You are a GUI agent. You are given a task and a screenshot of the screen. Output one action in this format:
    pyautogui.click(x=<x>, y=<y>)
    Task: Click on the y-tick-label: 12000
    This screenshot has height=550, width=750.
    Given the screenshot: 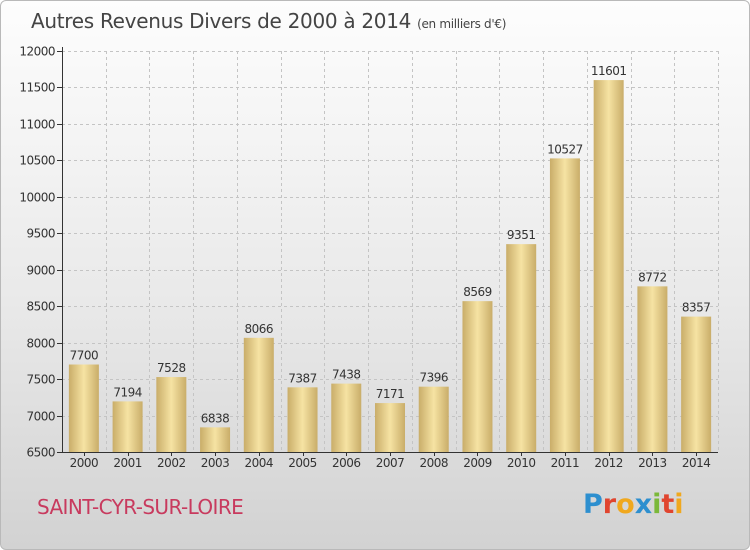 What is the action you would take?
    pyautogui.click(x=37, y=52)
    